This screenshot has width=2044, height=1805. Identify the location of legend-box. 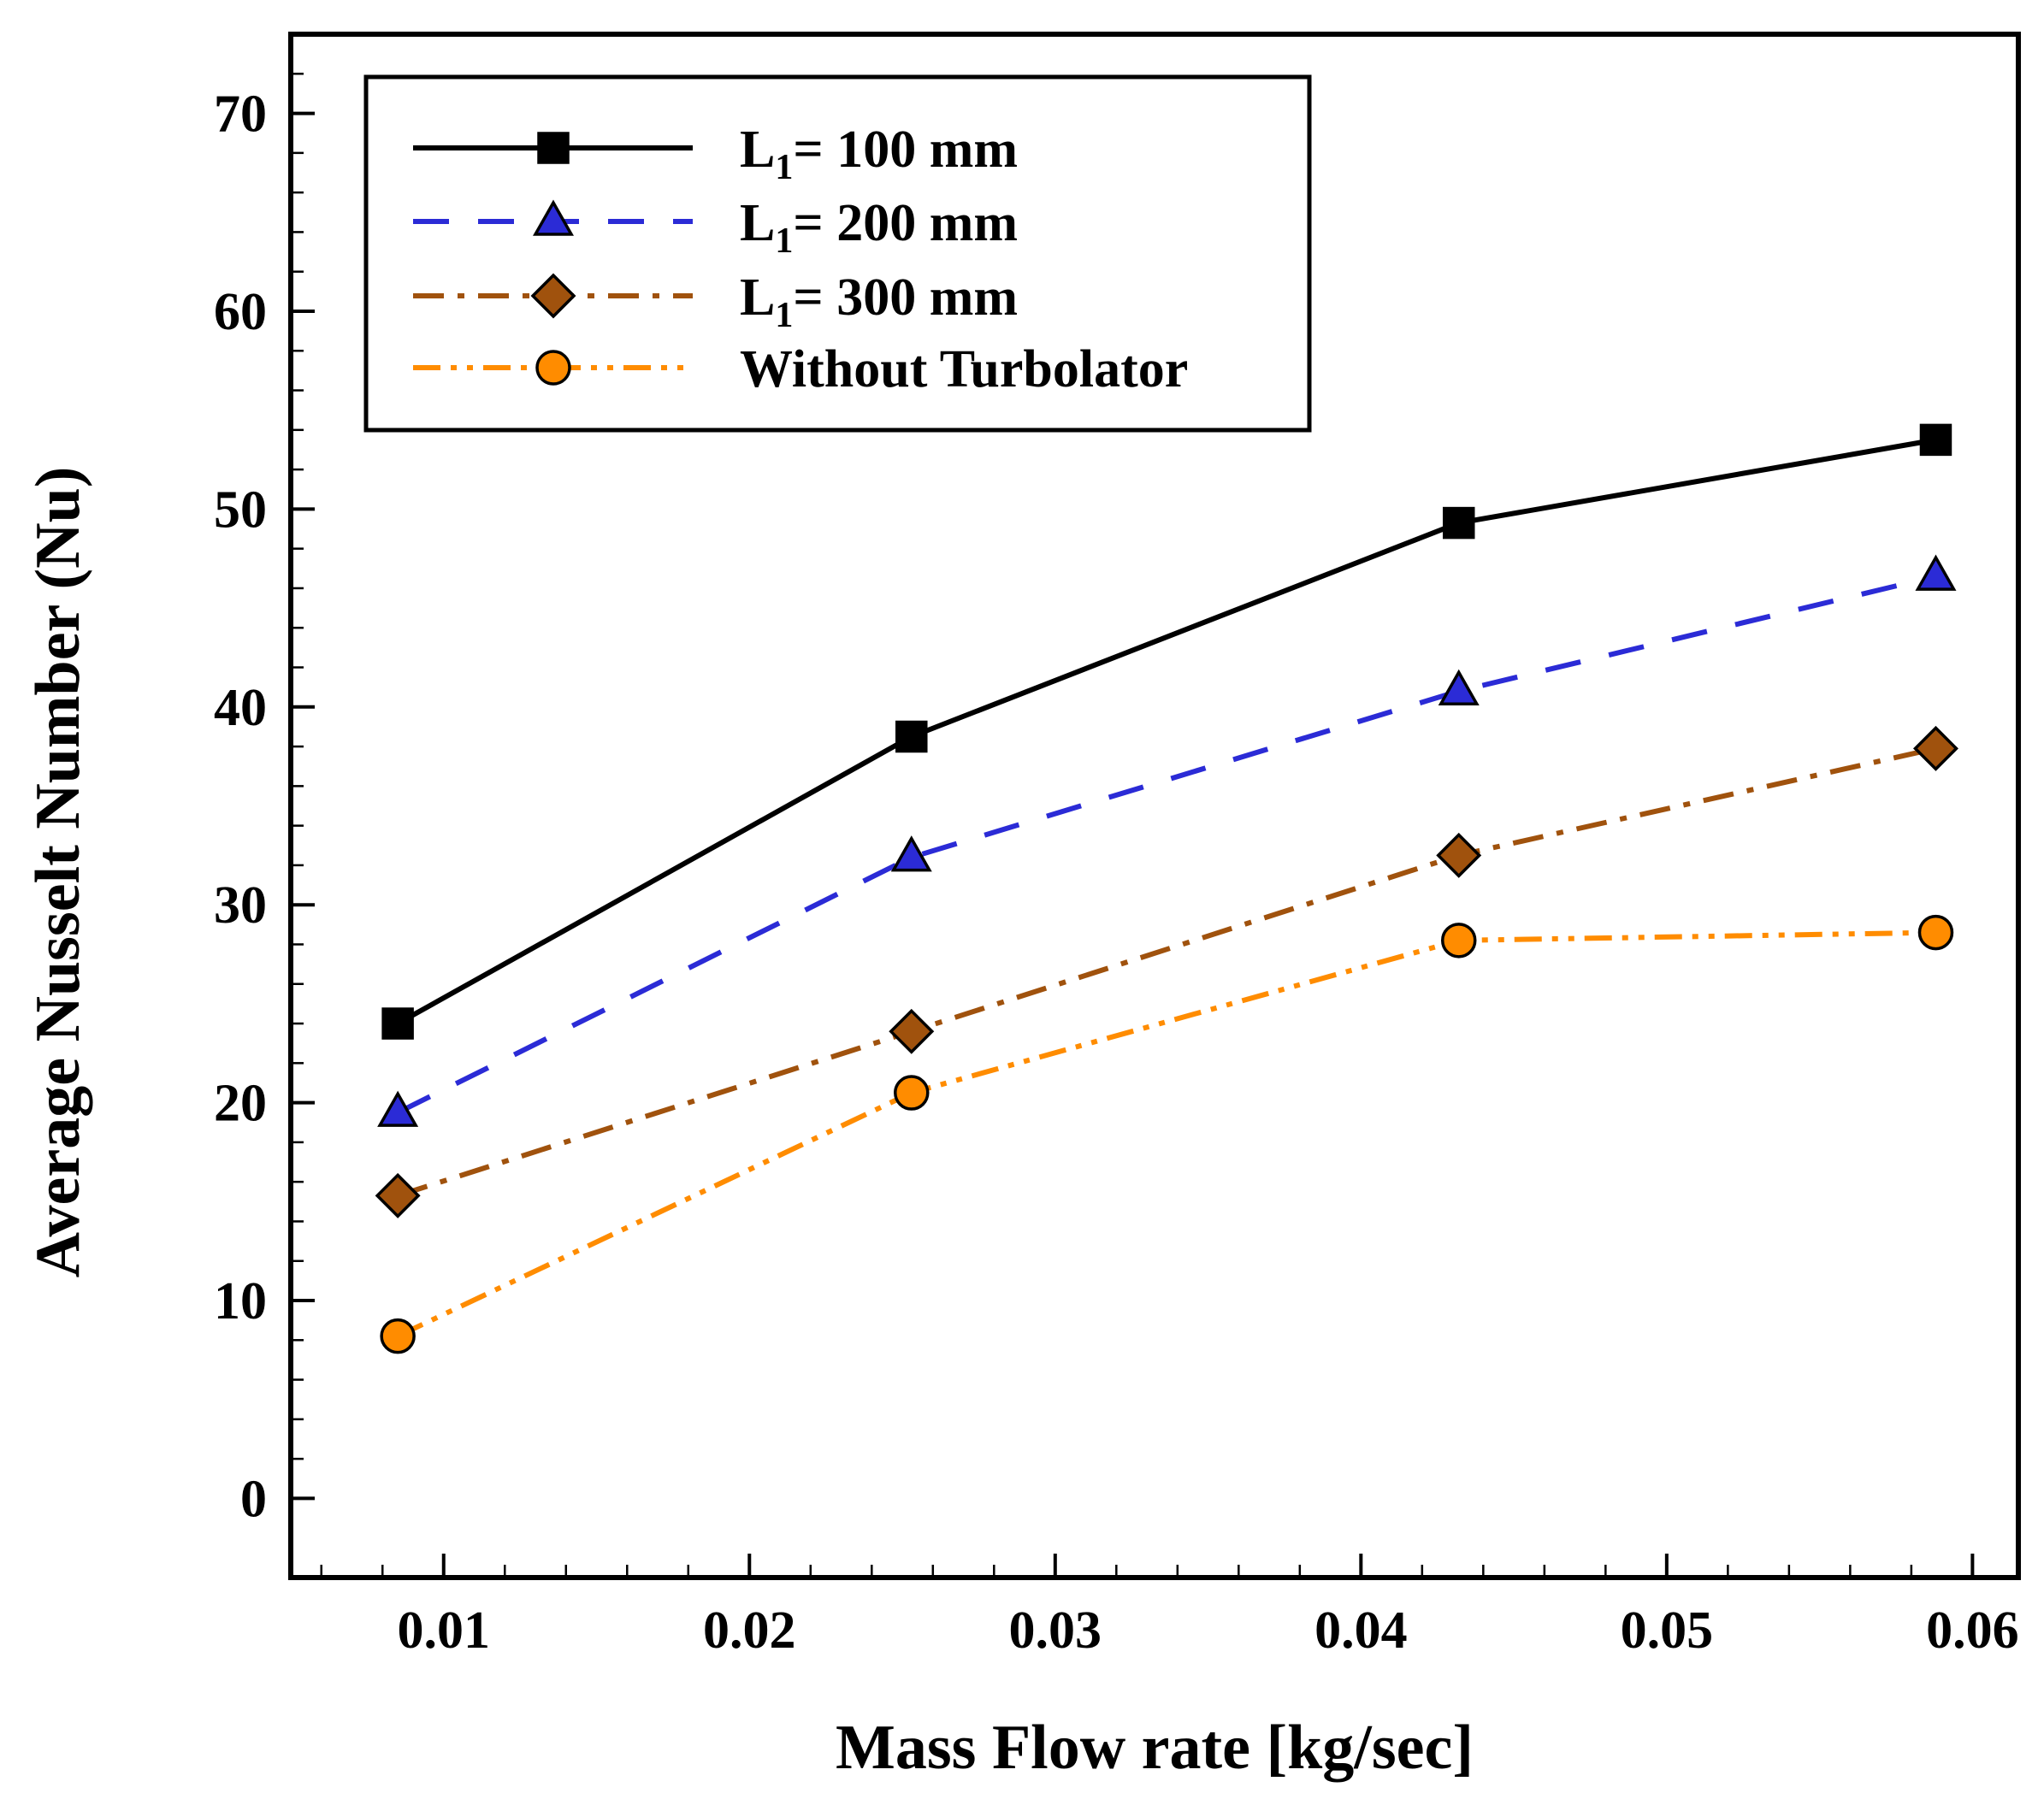
(838, 254).